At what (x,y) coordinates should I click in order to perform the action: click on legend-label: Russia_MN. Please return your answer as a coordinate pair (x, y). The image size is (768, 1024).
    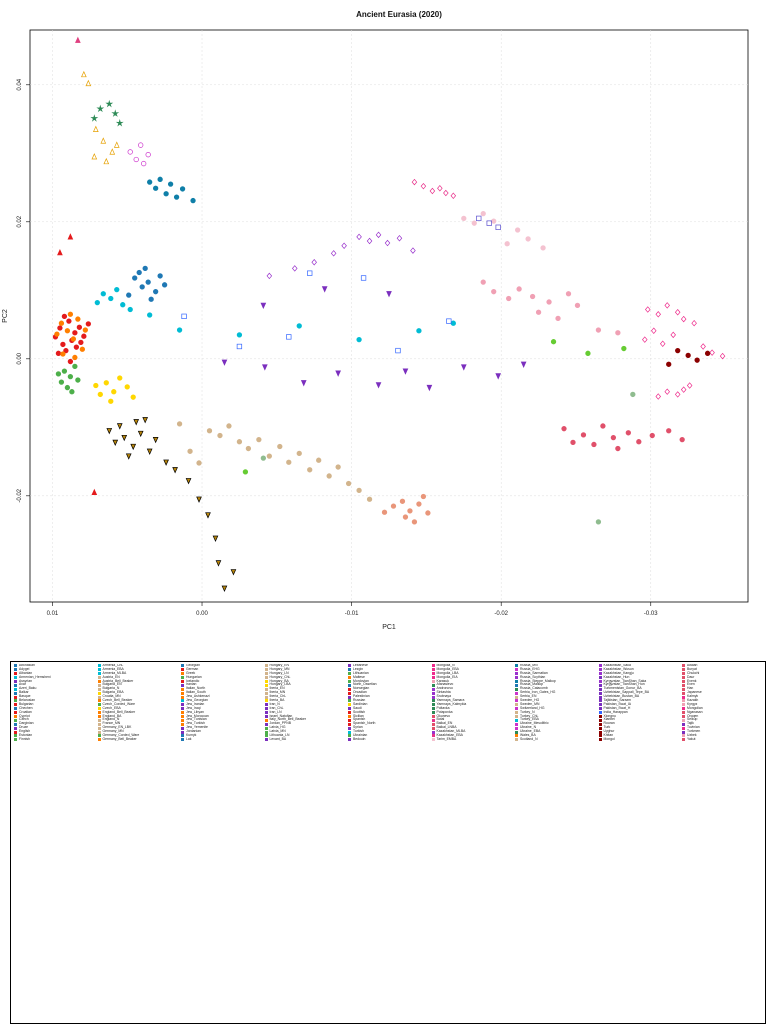
    Looking at the image, I should click on (529, 665).